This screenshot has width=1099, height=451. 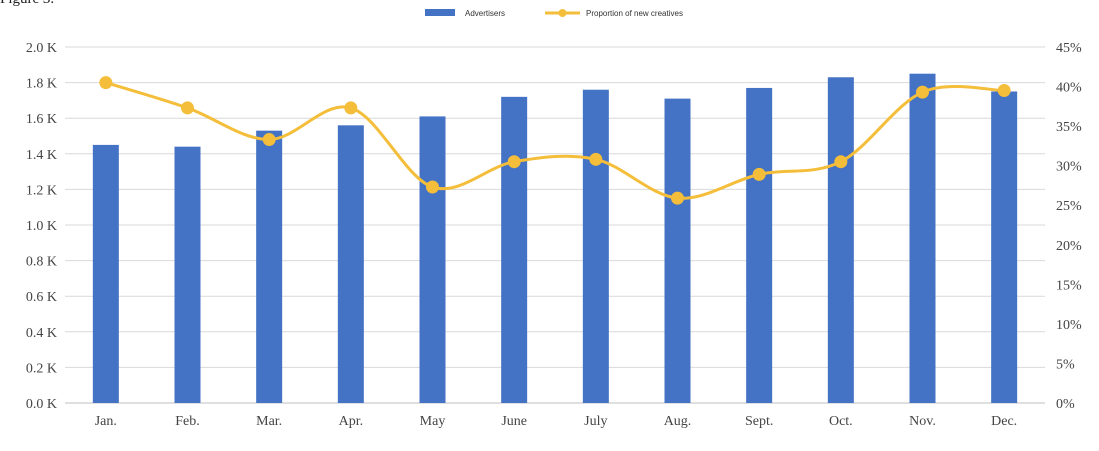 I want to click on line-point-jan, so click(x=106, y=83).